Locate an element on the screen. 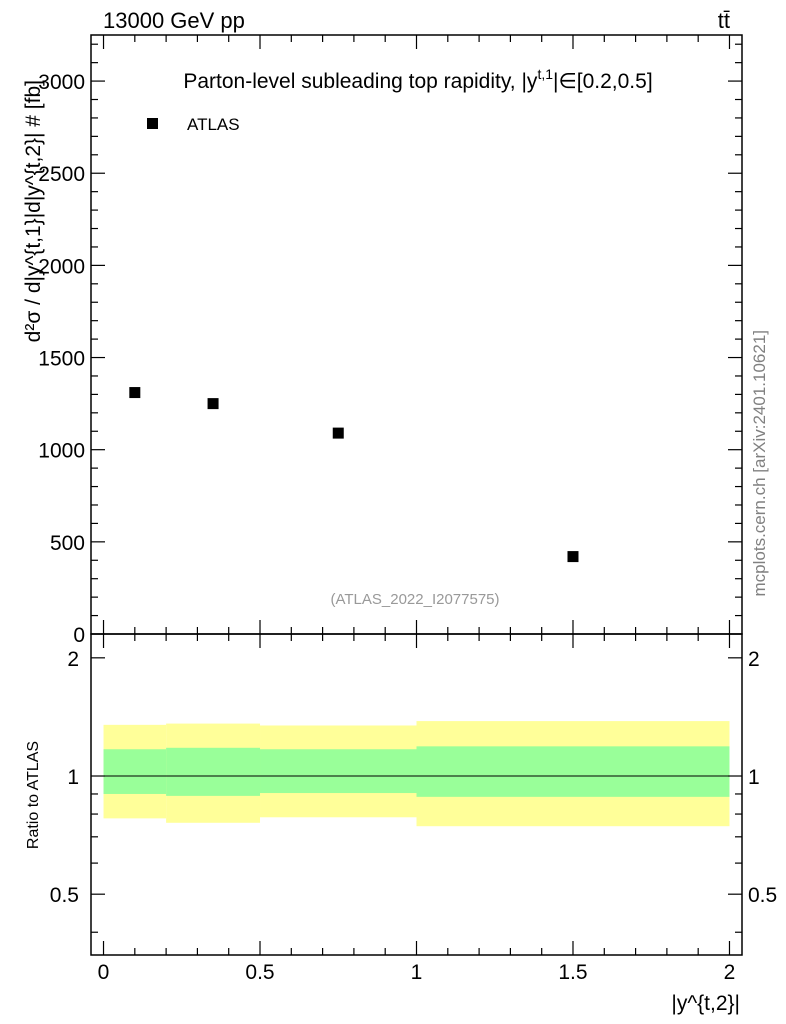 The width and height of the screenshot is (786, 1024). y-tick-label: 1500 is located at coordinates (61, 359).